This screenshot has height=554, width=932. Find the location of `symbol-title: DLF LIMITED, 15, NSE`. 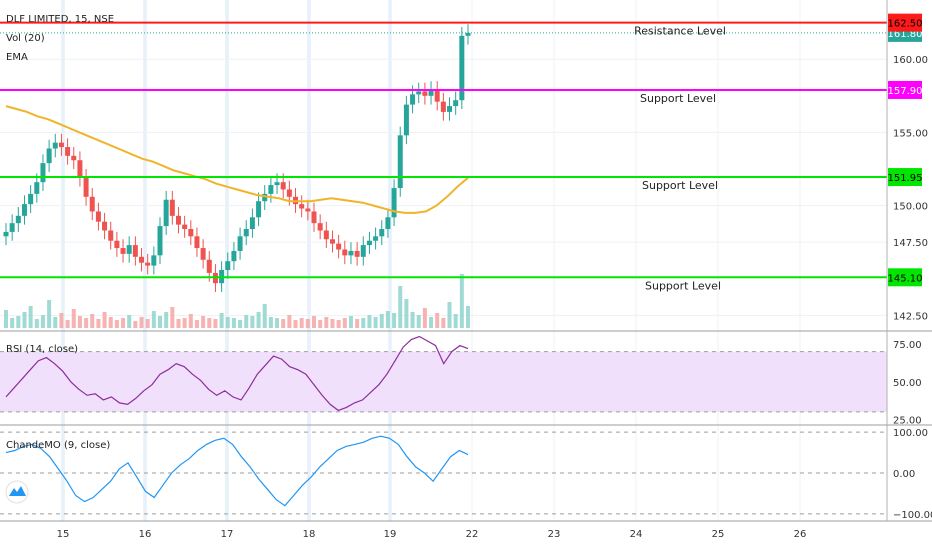

symbol-title: DLF LIMITED, 15, NSE is located at coordinates (60, 19).